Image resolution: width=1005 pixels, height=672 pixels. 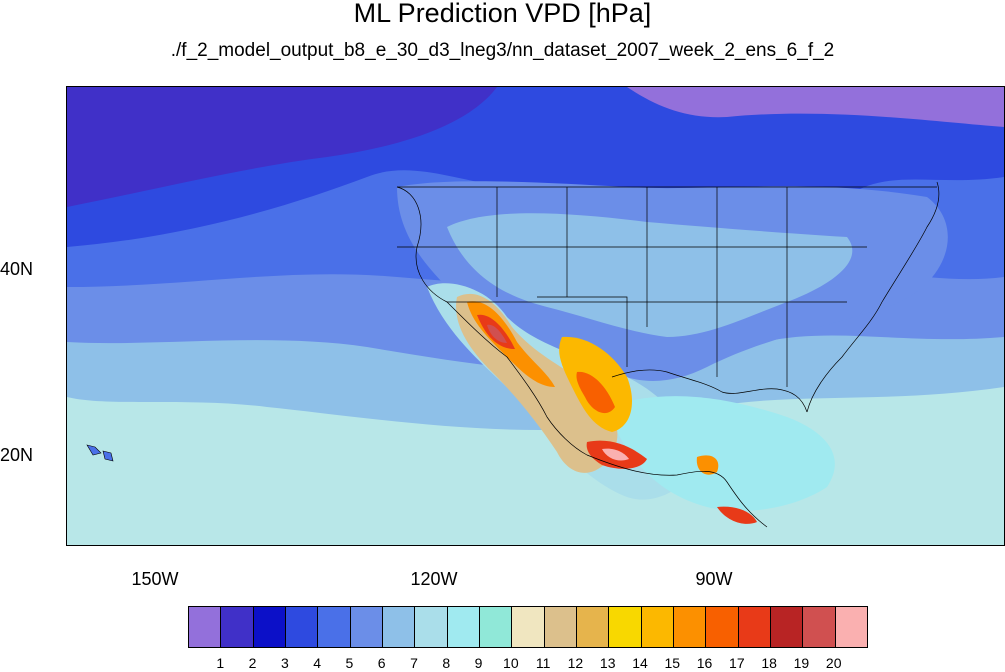 I want to click on colorbar-tick-label: 4, so click(x=317, y=663).